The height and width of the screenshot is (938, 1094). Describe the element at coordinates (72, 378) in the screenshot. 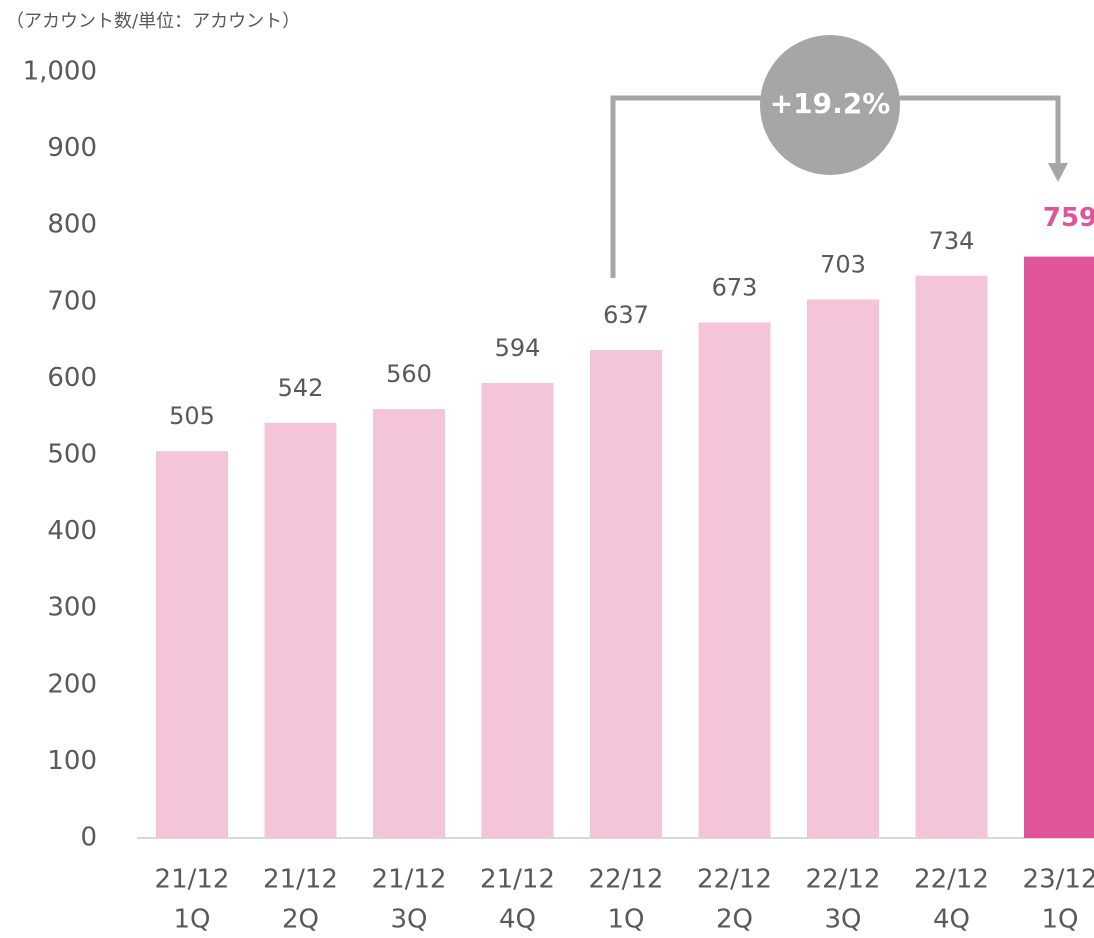

I see `y-tick-label: 600` at that location.